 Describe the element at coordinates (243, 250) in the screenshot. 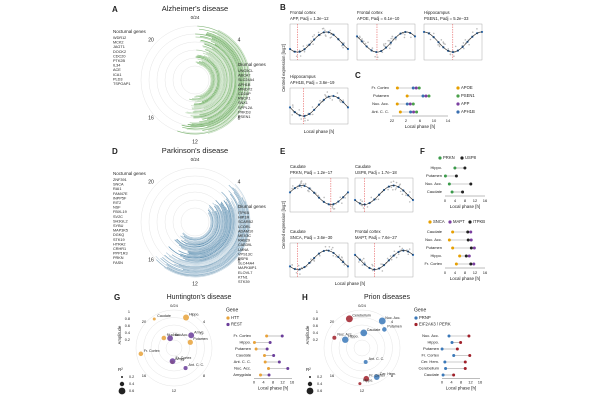

I see `gene-label: LMNA` at that location.